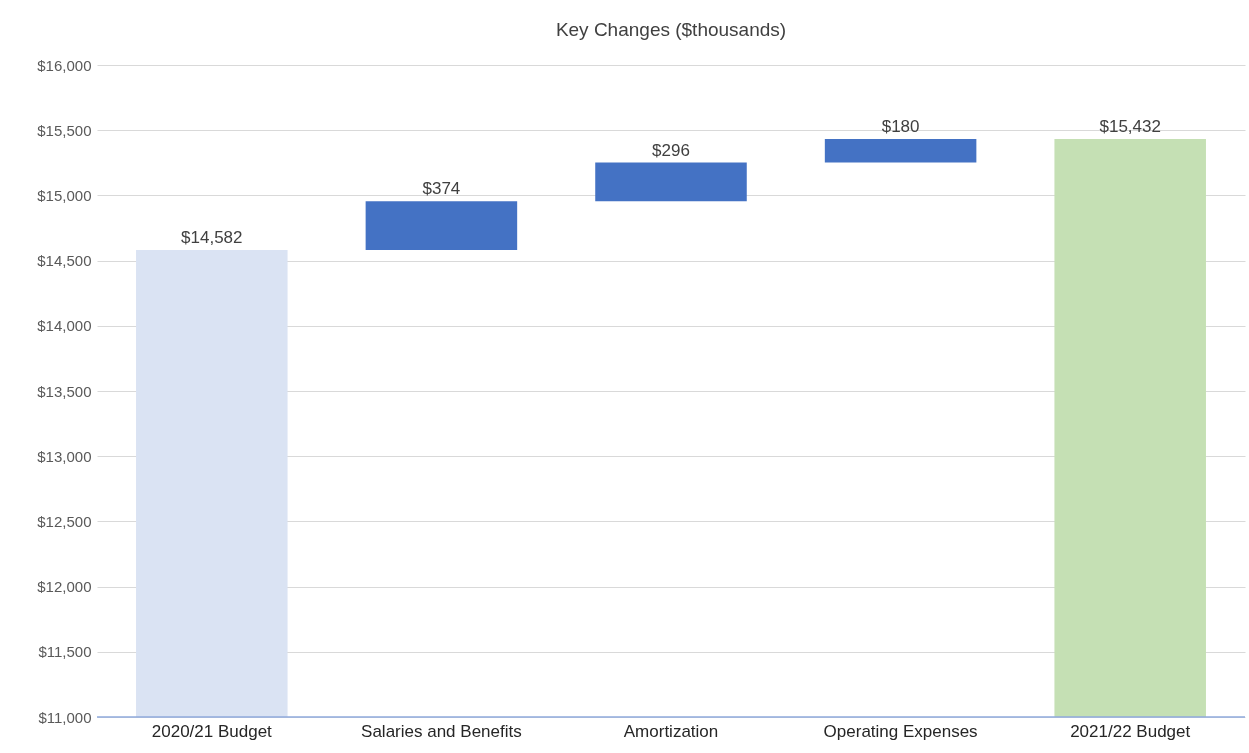 The height and width of the screenshot is (753, 1249). What do you see at coordinates (671, 150) in the screenshot?
I see `data-label: $296` at bounding box center [671, 150].